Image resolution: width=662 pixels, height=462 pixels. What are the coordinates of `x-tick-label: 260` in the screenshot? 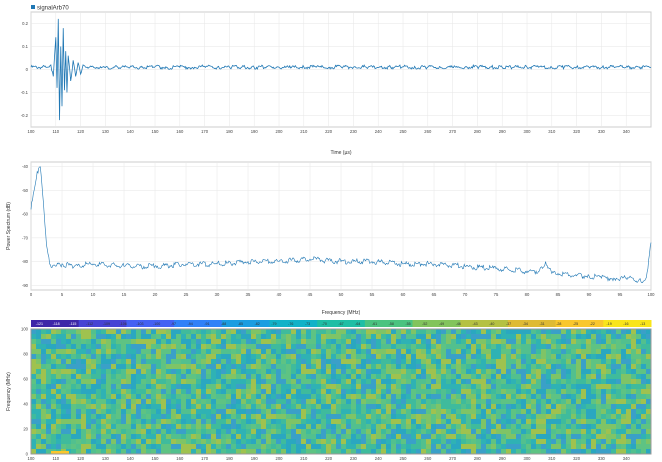 It's located at (428, 458).